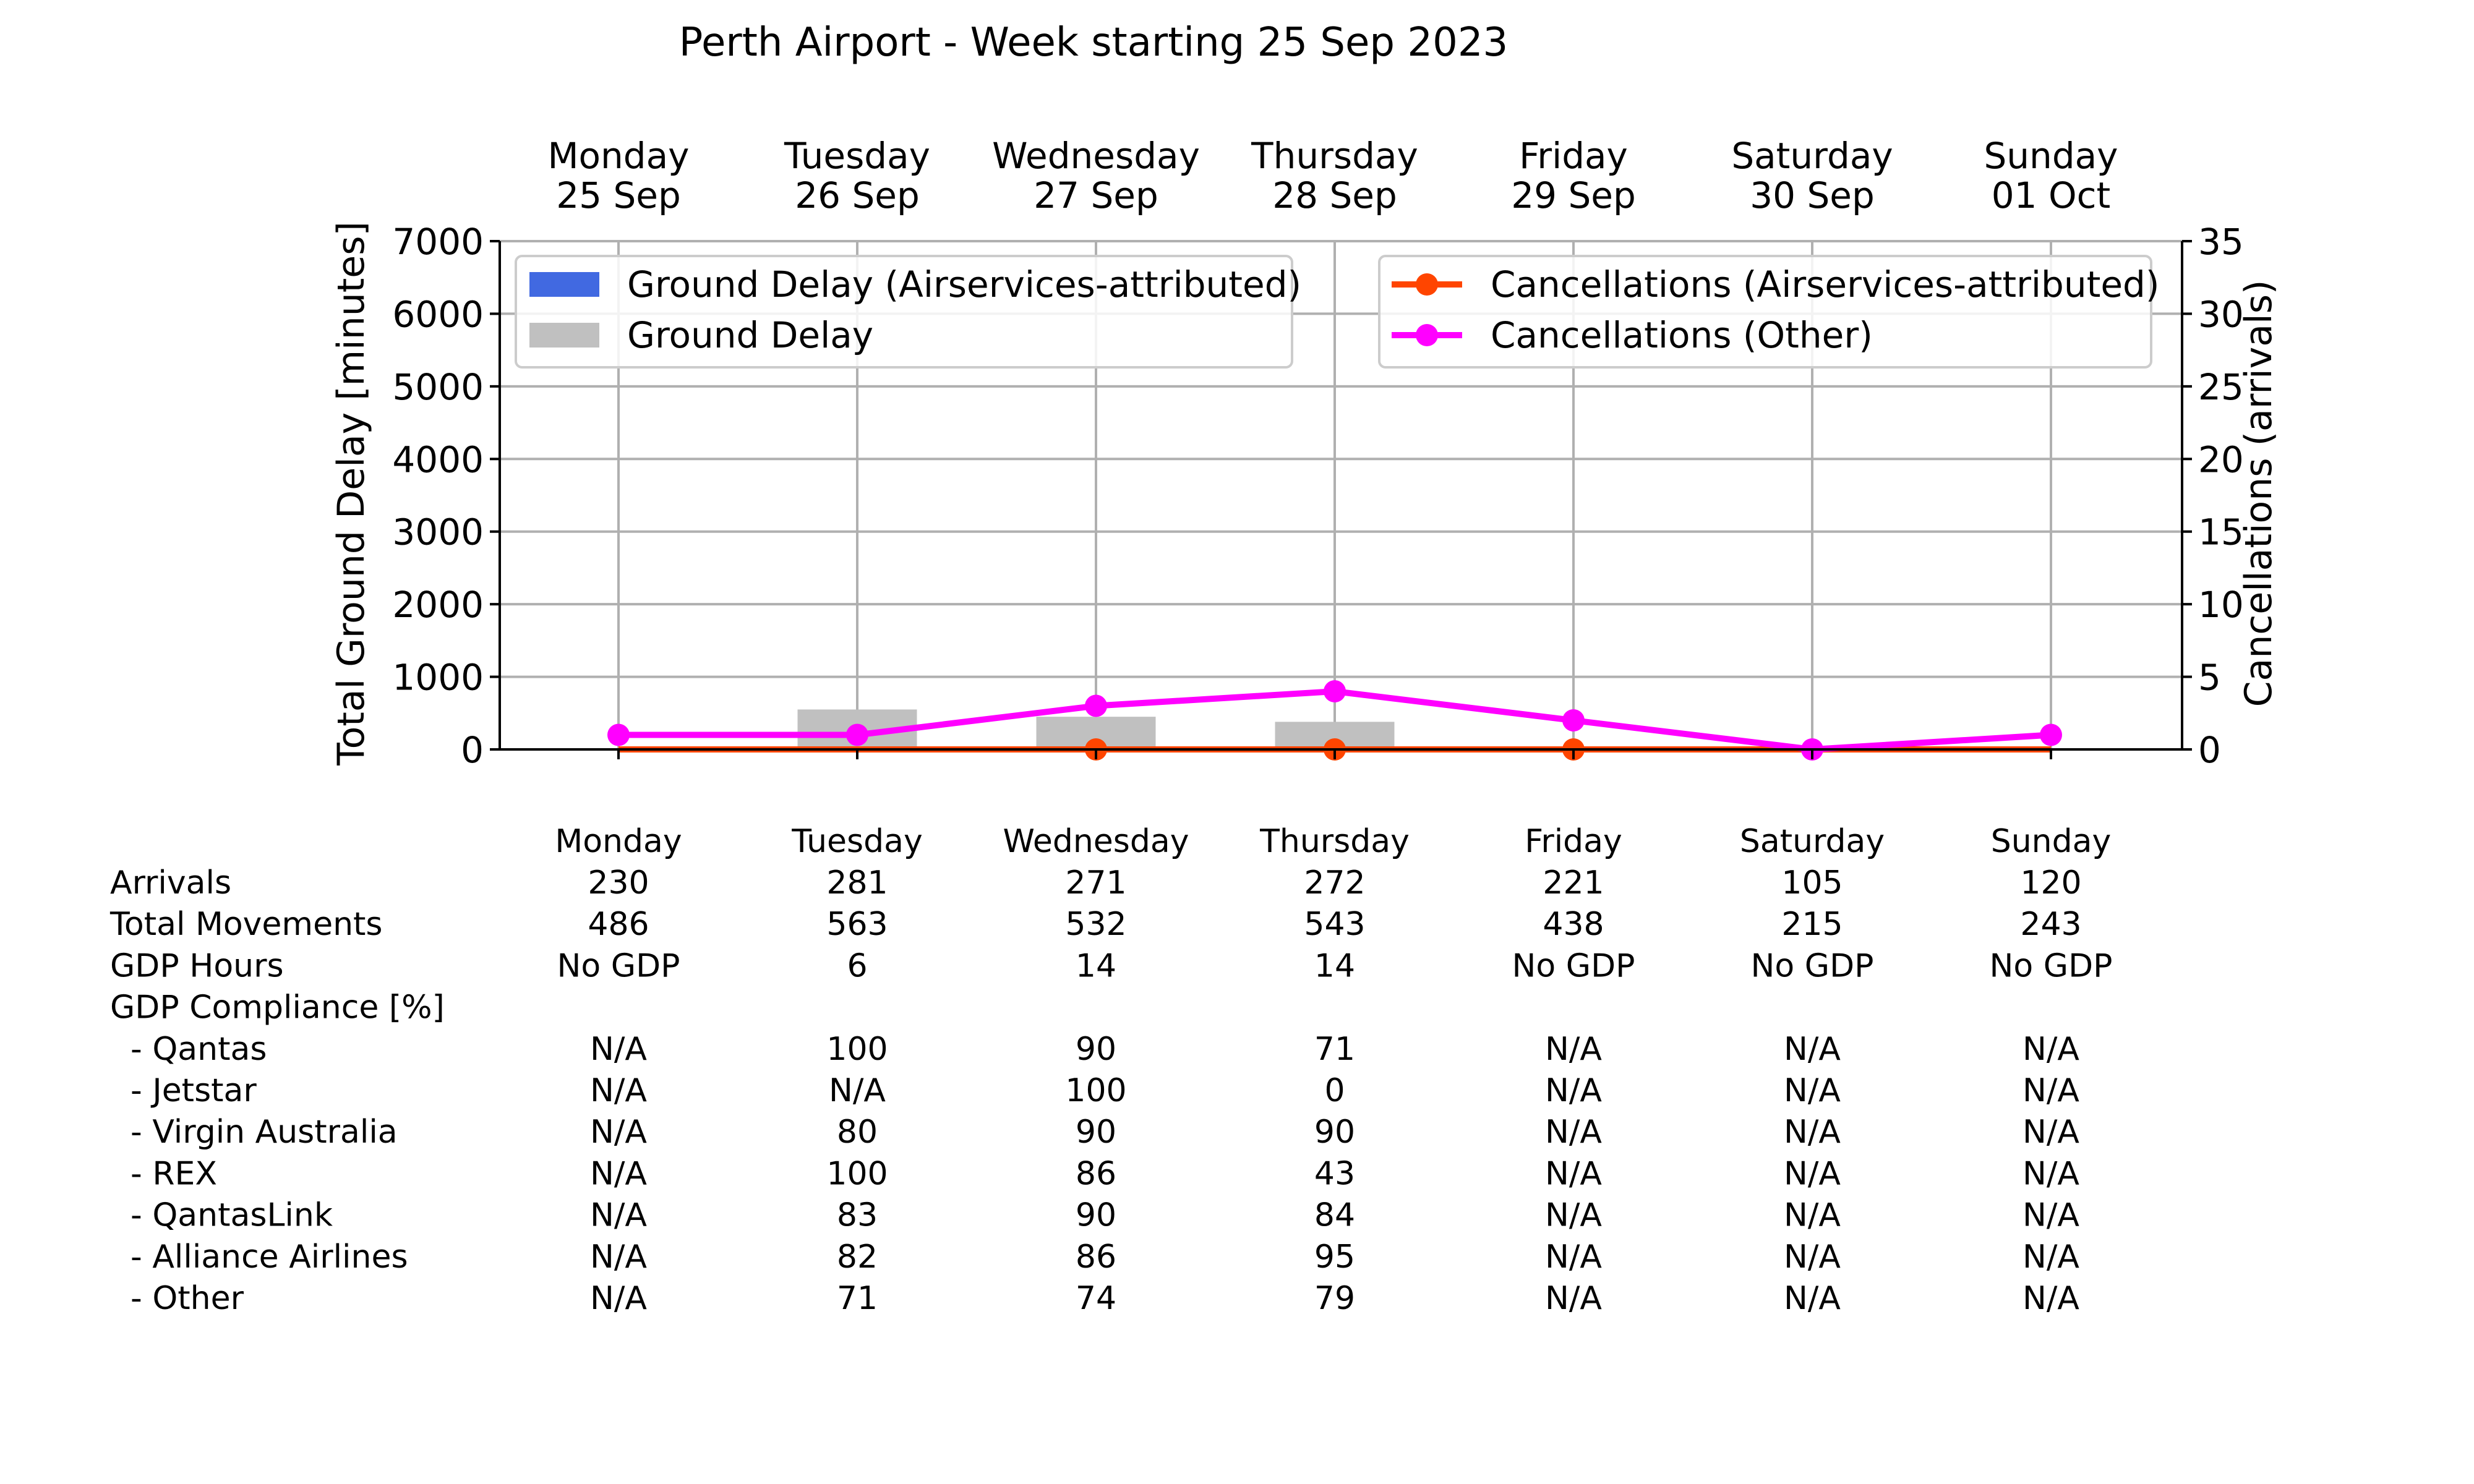  What do you see at coordinates (2209, 750) in the screenshot?
I see `y-right-tick-label: 0` at bounding box center [2209, 750].